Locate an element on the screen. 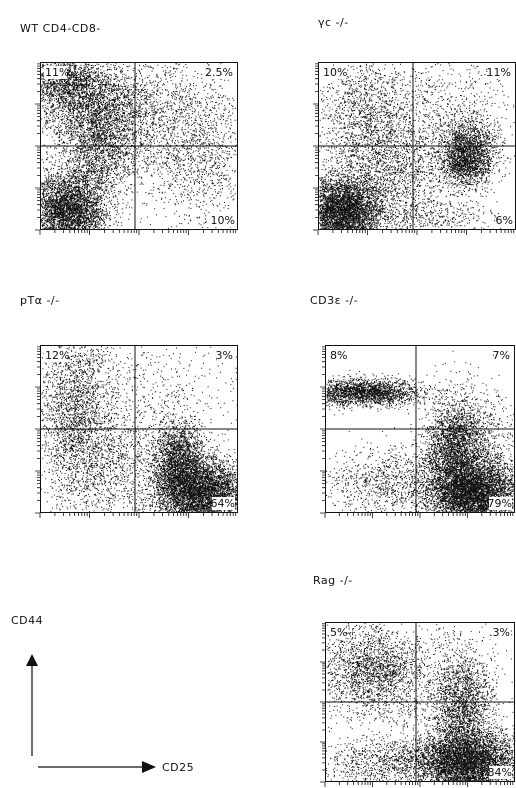 Image resolution: width=516 pixels, height=788 pixels. plot-svg: 8% 7% 79% is located at coordinates (417, 431).